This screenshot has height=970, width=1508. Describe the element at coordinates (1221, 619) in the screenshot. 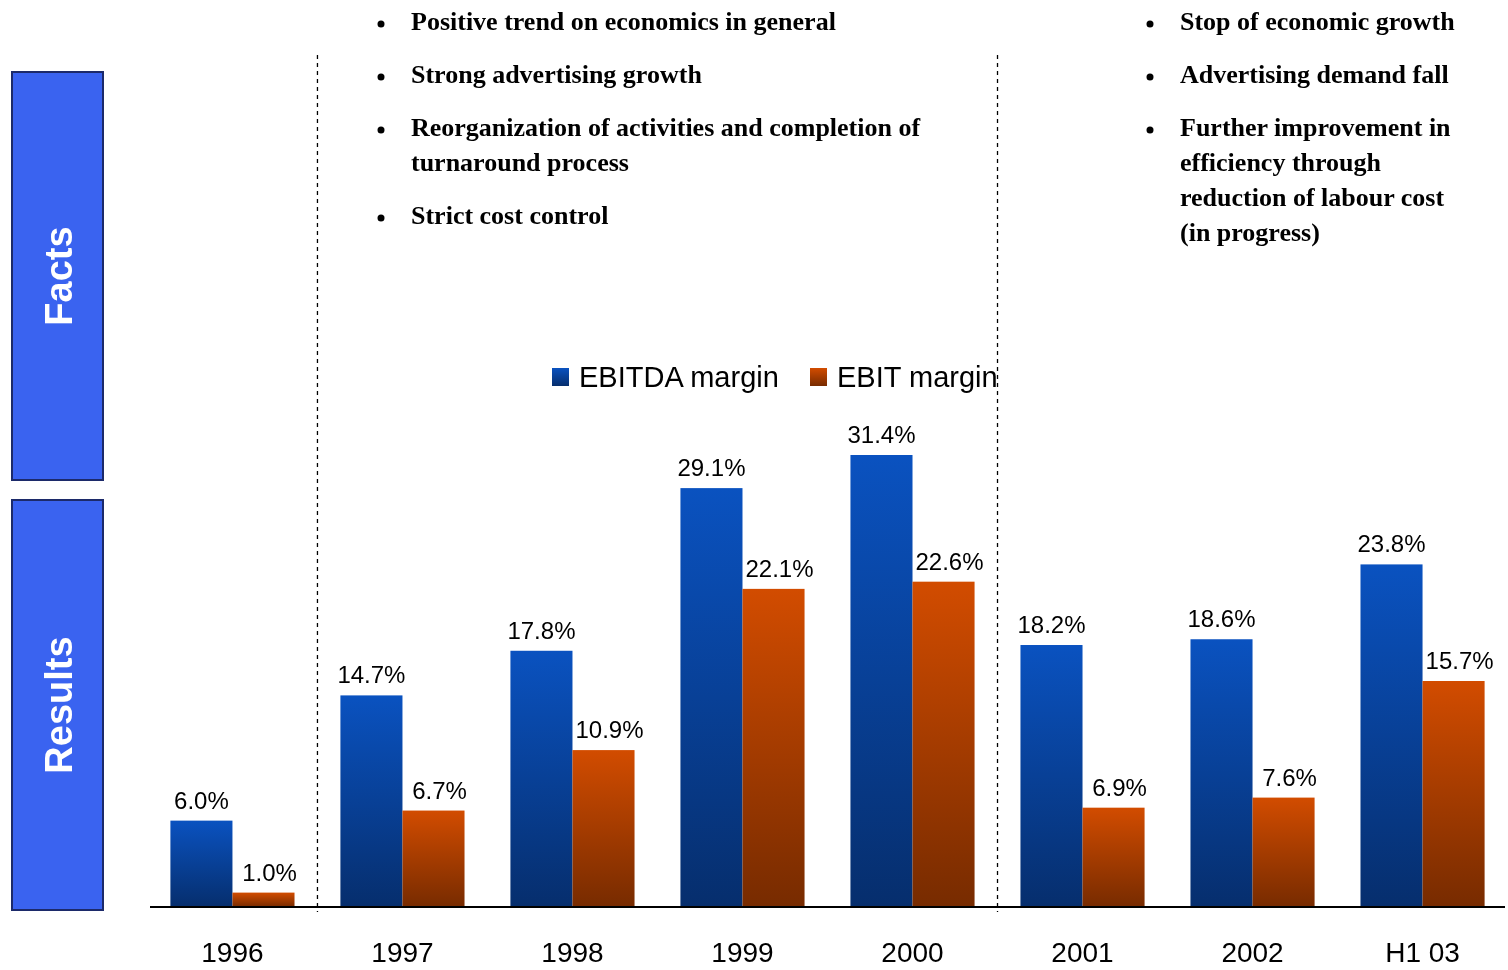

I see `data-label: 18.6%` at that location.